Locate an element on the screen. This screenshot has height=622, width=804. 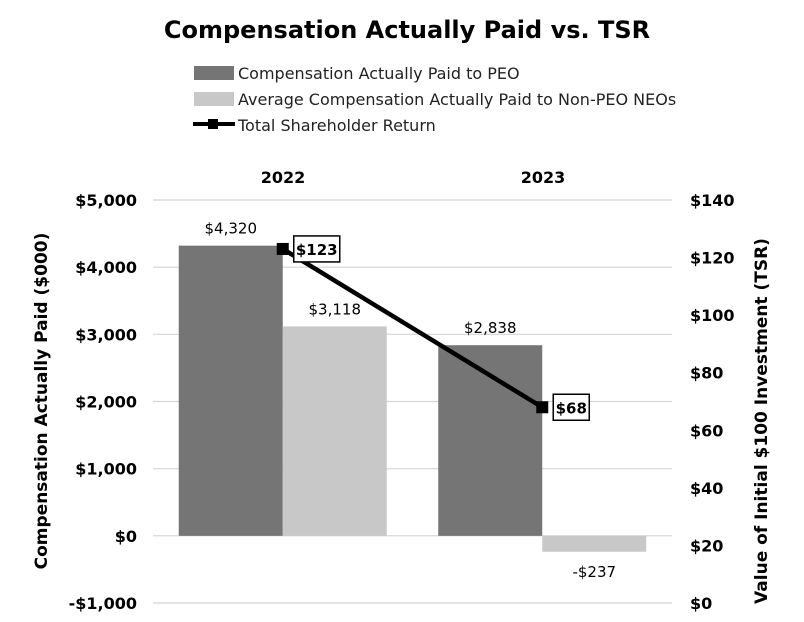
left-tick-label: $0 is located at coordinates (126, 536).